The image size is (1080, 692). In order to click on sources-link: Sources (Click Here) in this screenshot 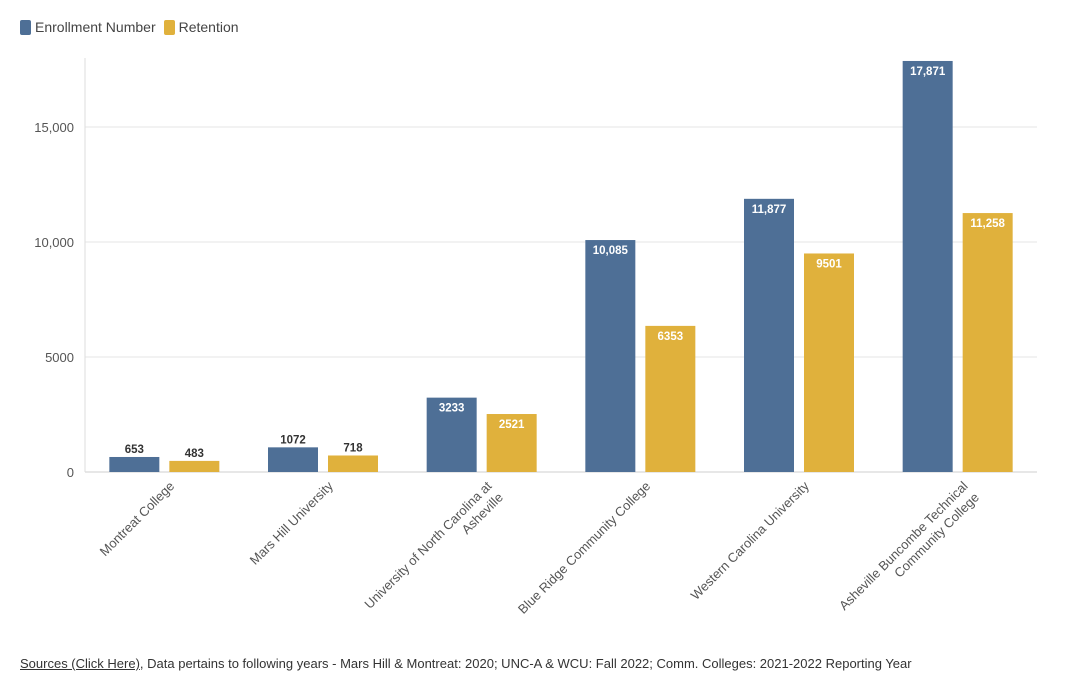, I will do `click(80, 663)`.